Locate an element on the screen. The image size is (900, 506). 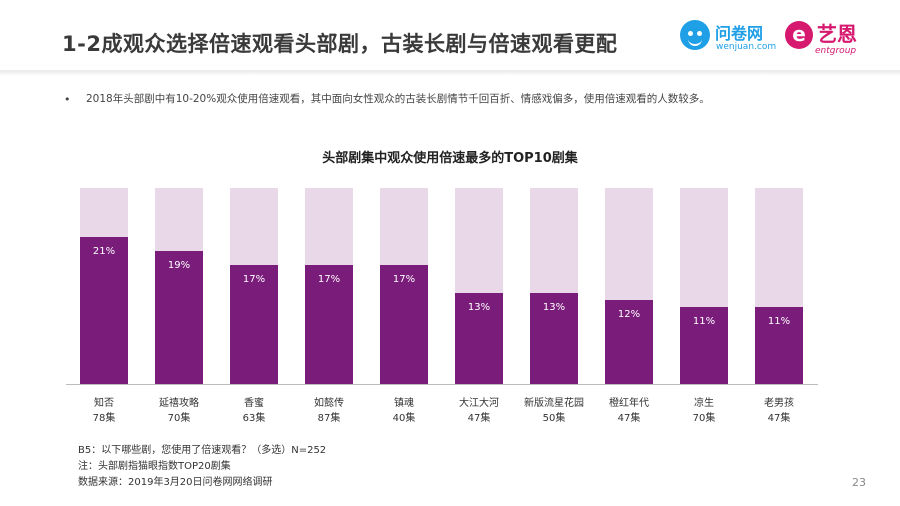
category-label: 如懿传 is located at coordinates (329, 402).